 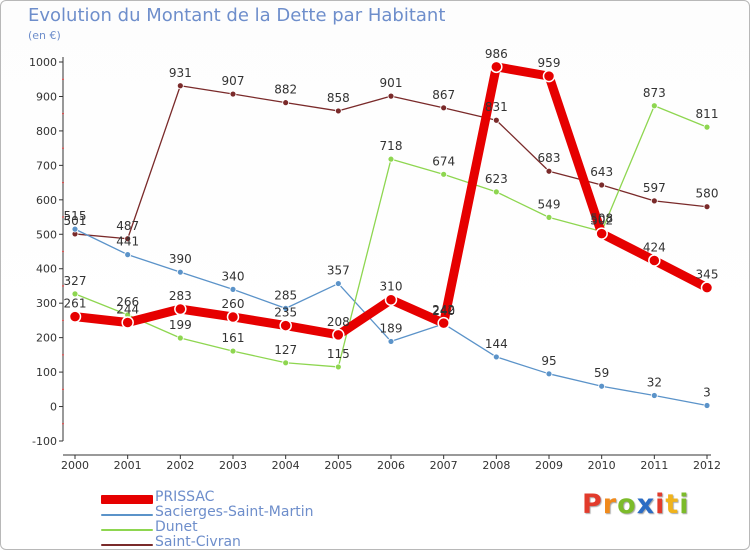 What do you see at coordinates (549, 63) in the screenshot?
I see `data-label: 959` at bounding box center [549, 63].